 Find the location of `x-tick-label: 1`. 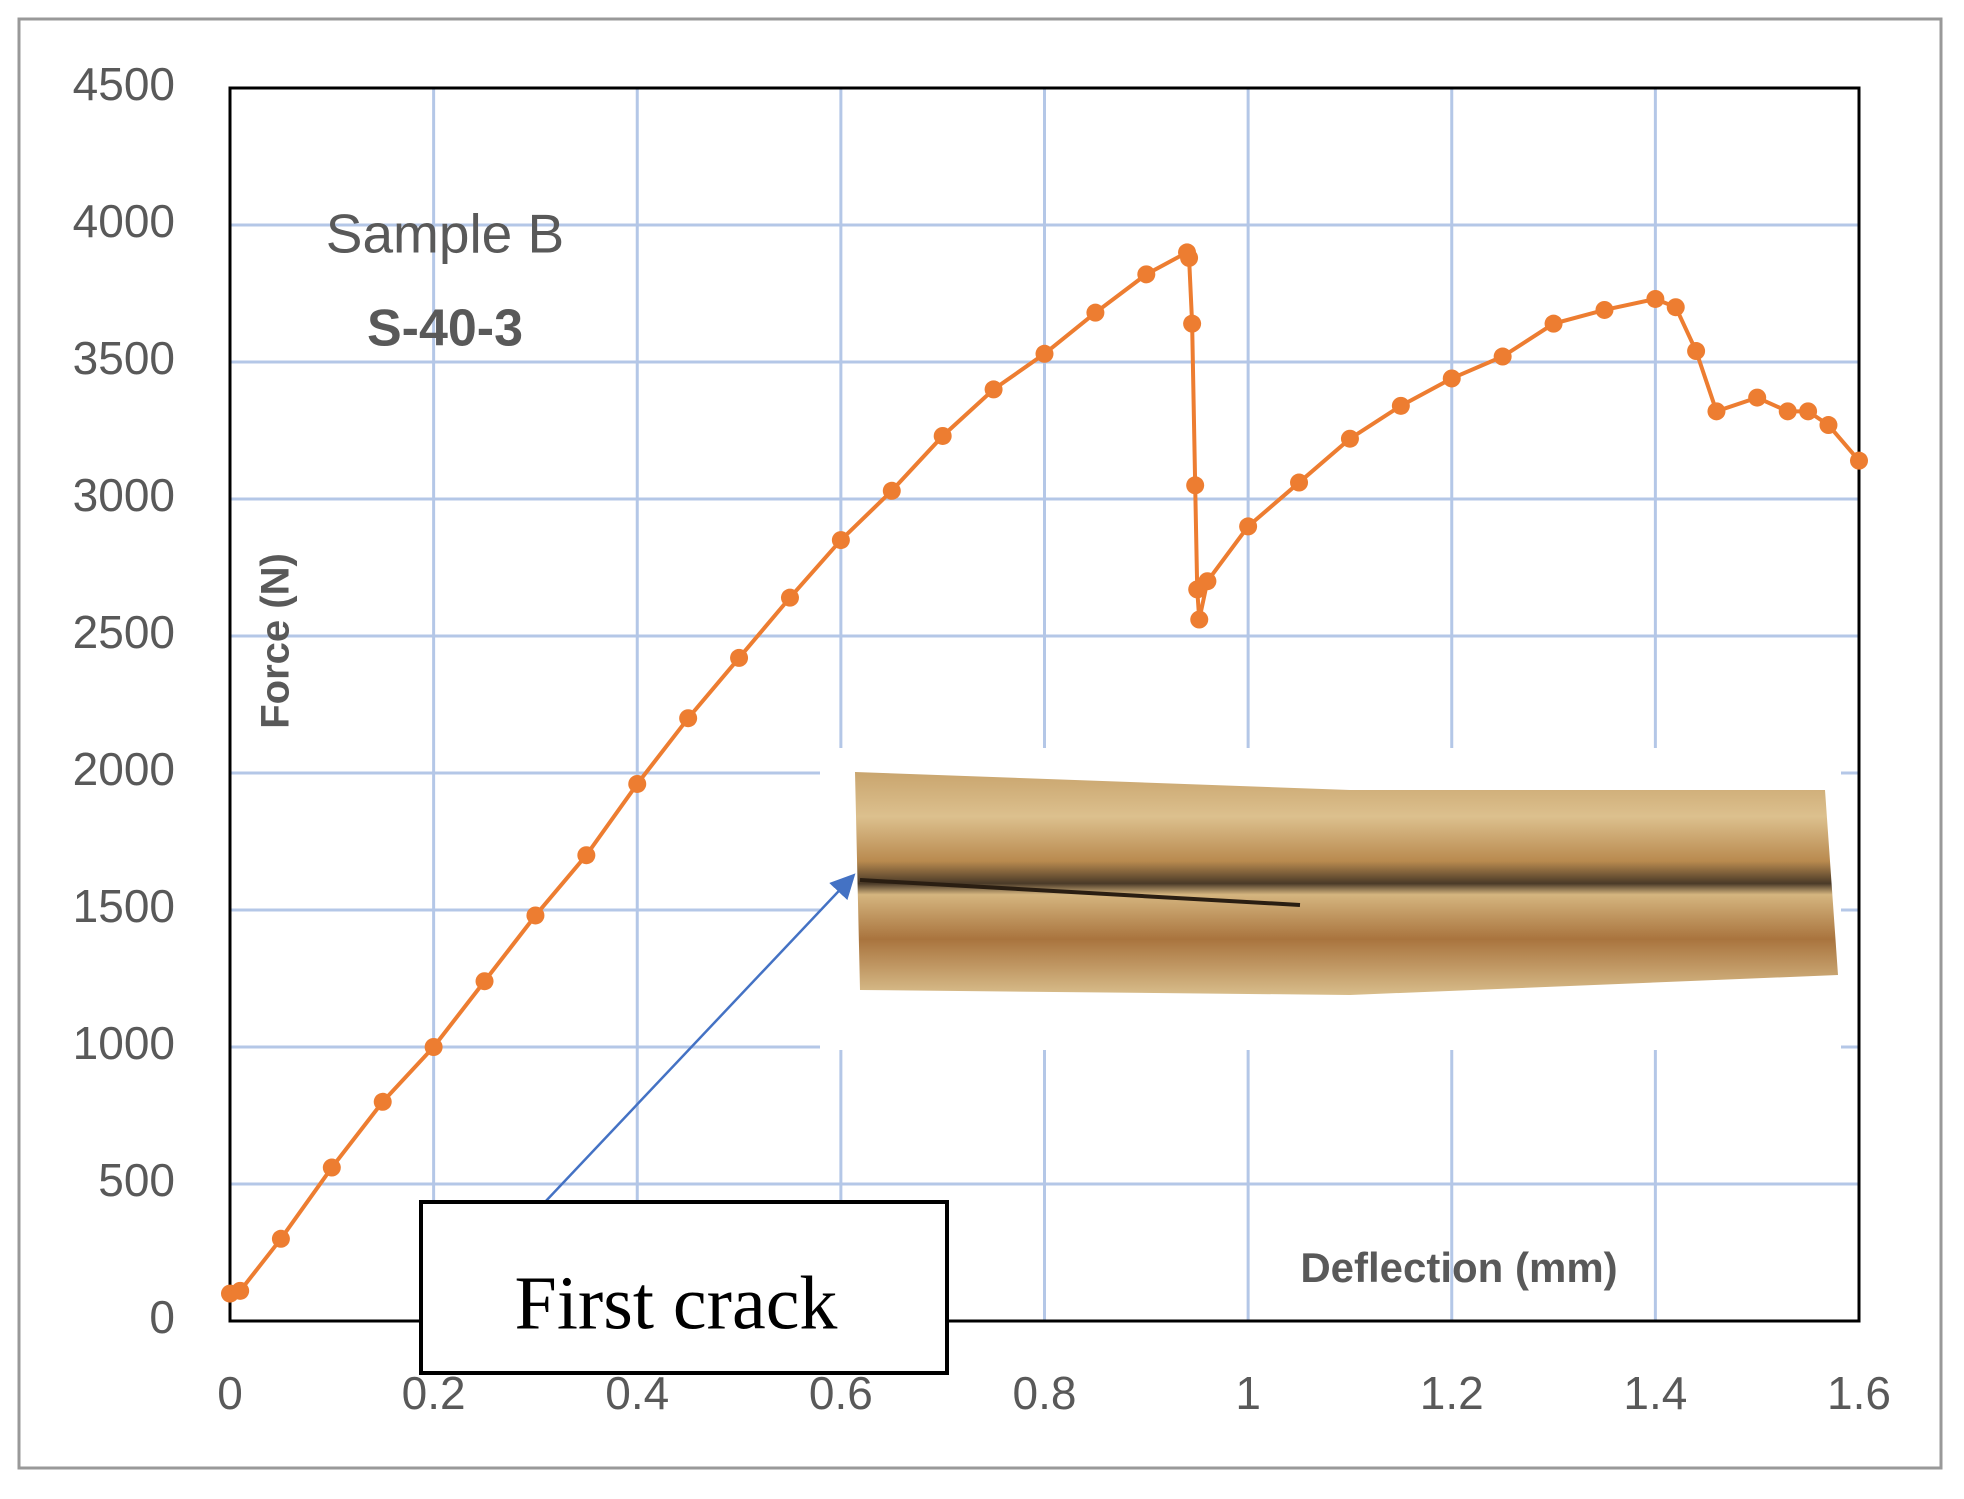

x-tick-label: 1 is located at coordinates (1248, 1393).